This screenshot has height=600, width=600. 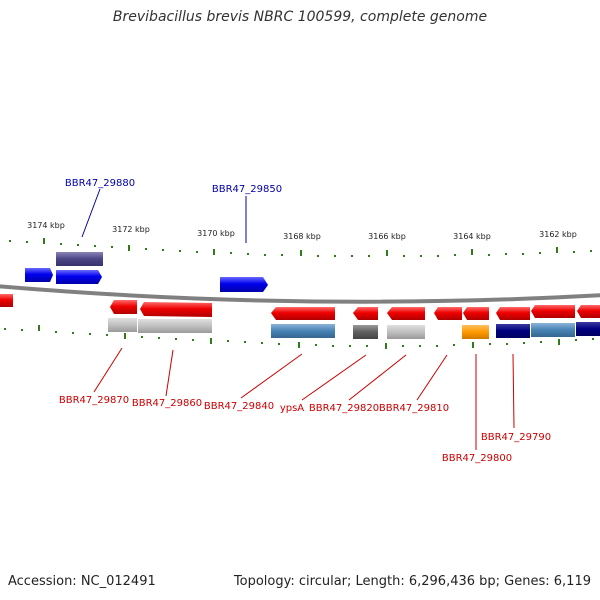 I want to click on forward-leaders, so click(x=164, y=215).